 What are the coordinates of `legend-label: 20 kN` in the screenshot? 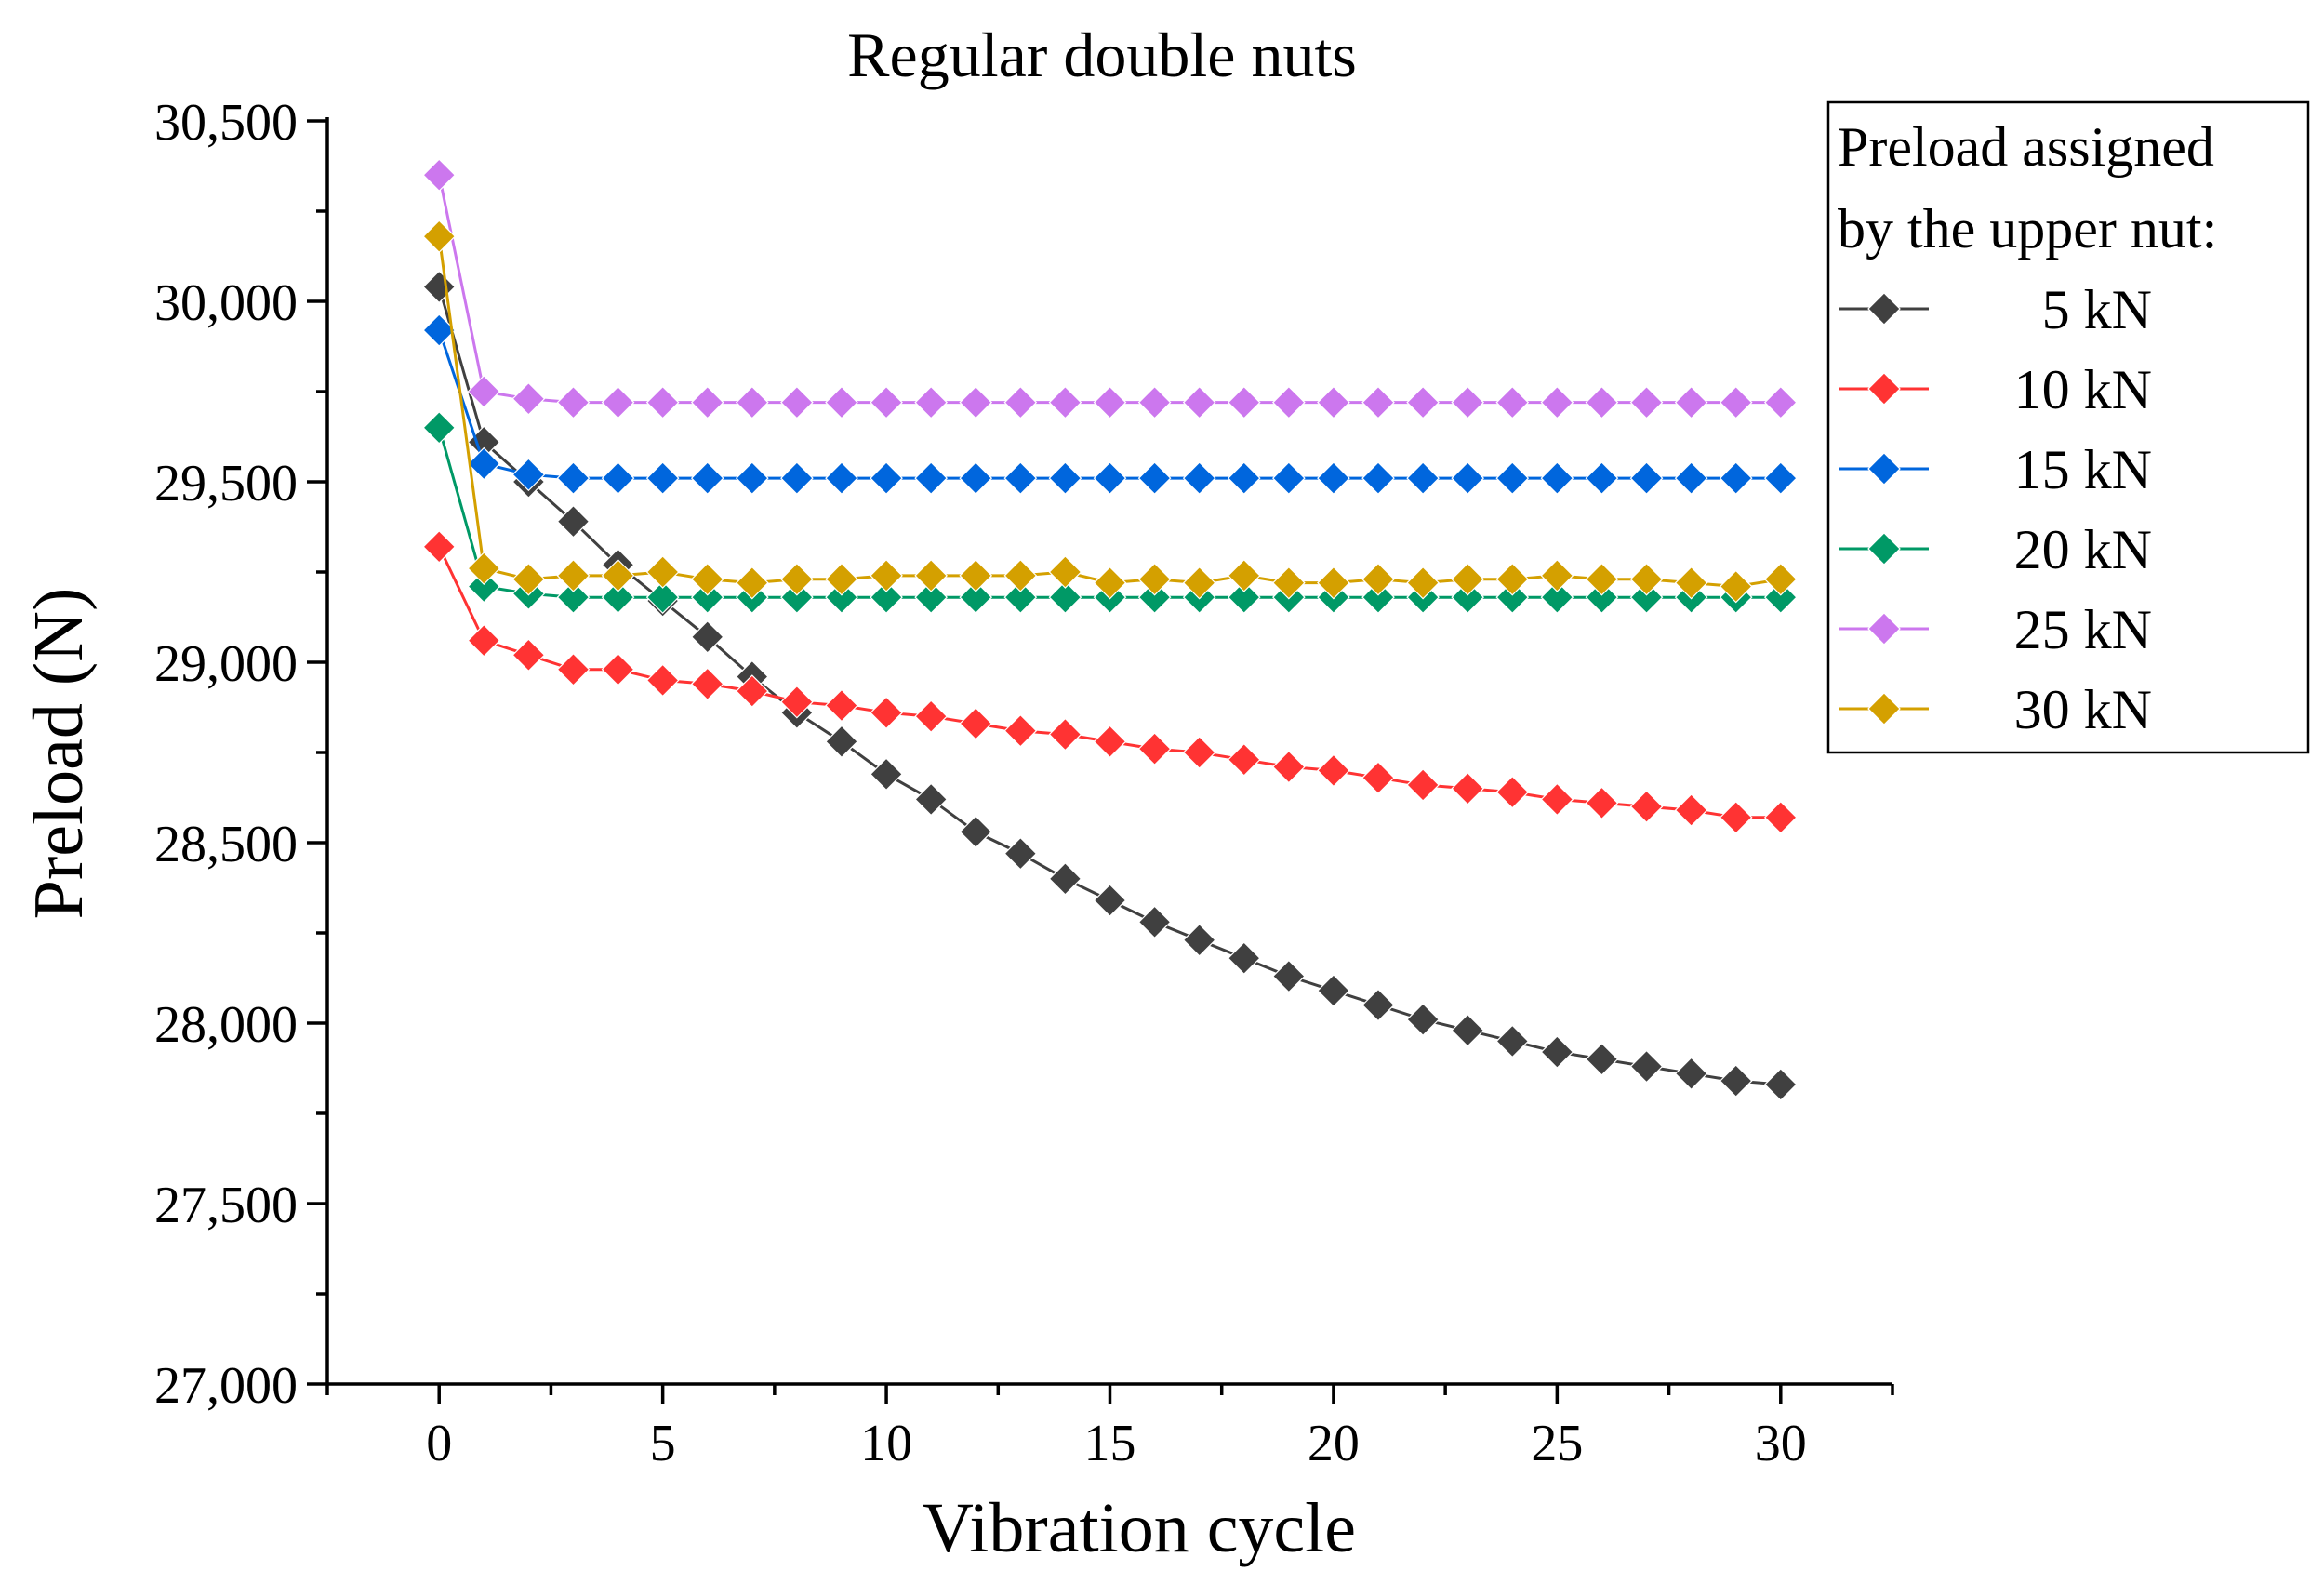 It's located at (2083, 549).